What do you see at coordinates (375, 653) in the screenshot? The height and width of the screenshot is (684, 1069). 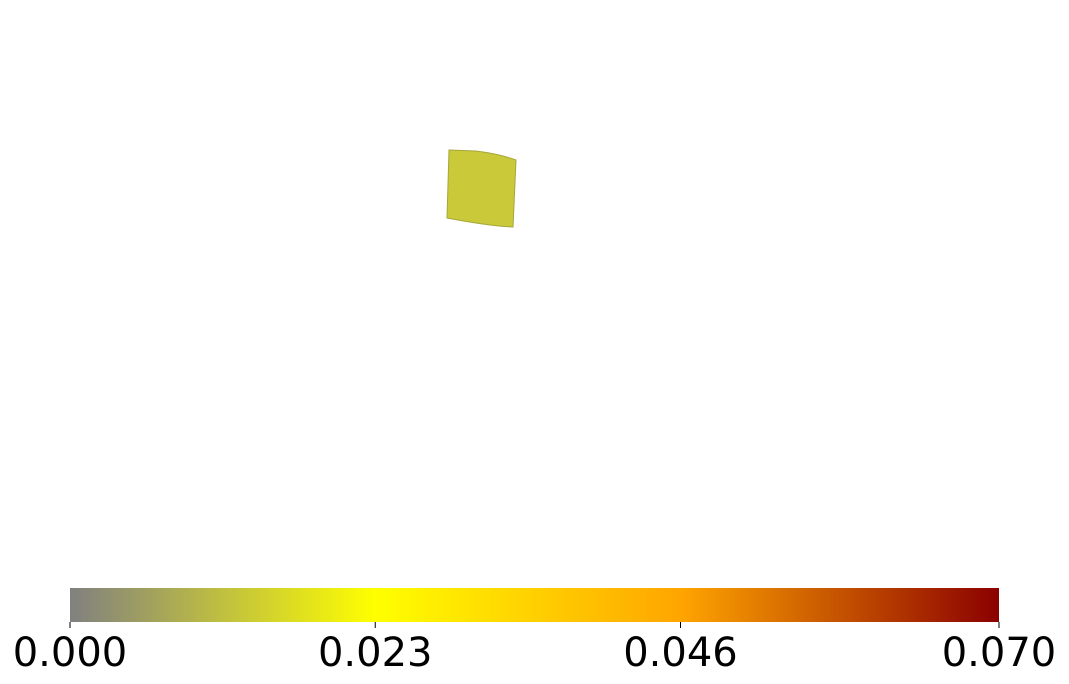 I see `colorbar-tick-label-1: 0.023` at bounding box center [375, 653].